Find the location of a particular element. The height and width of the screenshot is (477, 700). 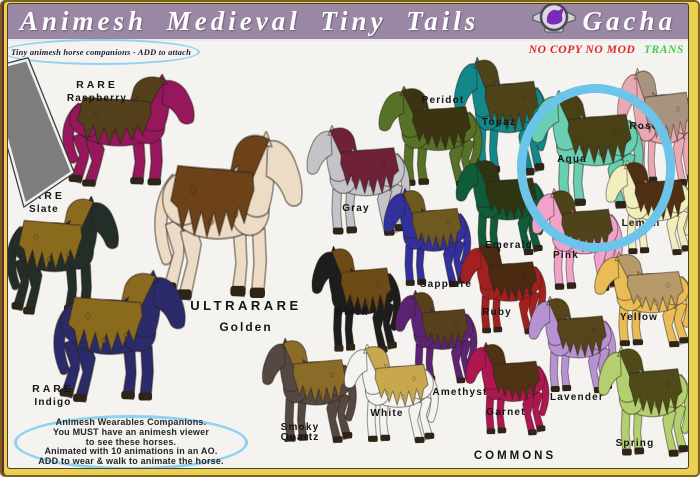

horse-label-black: Black is located at coordinates (352, 313).